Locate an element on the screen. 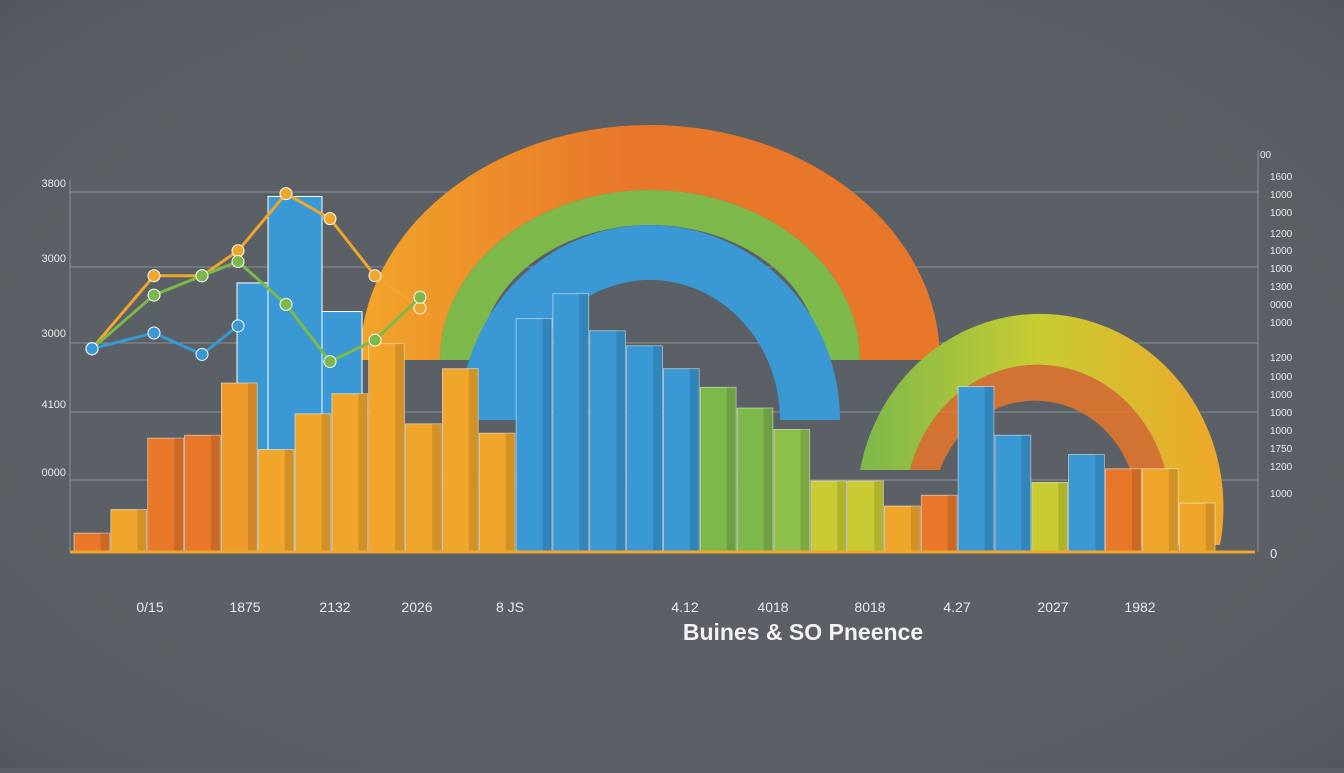 This screenshot has width=1344, height=773. arc-small is located at coordinates (1042, 429).